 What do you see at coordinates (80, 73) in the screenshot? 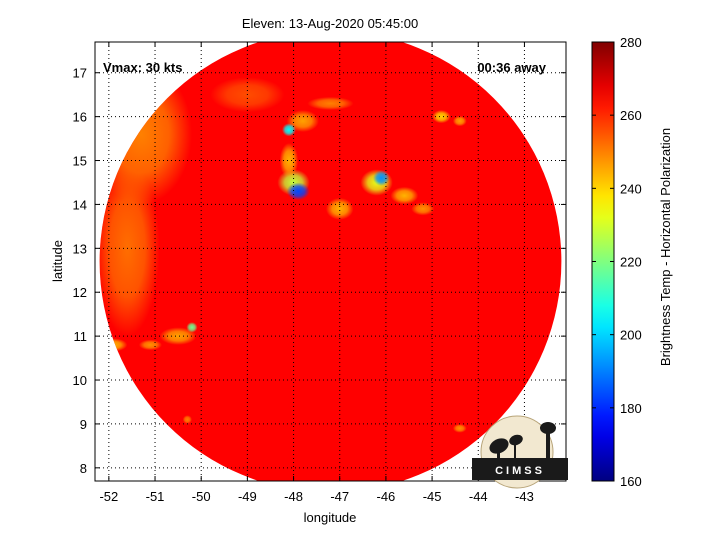
I see `y-tick-label: 17` at bounding box center [80, 73].